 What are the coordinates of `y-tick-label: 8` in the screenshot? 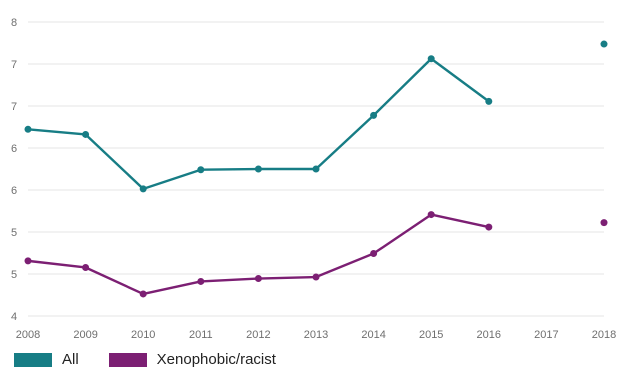 It's located at (14, 23).